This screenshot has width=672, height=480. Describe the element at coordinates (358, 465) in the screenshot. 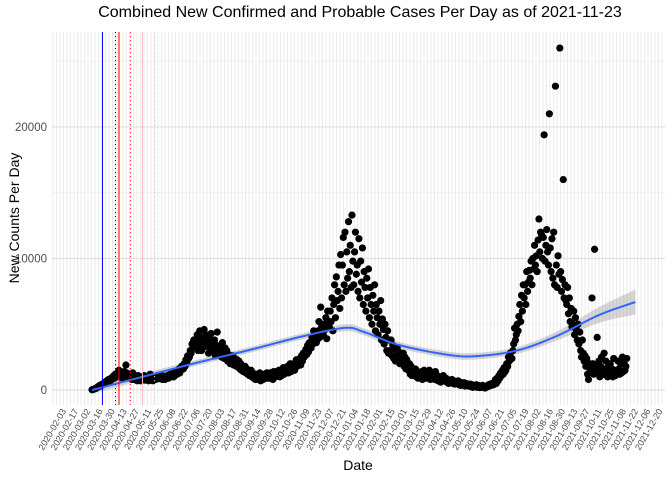

I see `x-axis-label: Date` at that location.